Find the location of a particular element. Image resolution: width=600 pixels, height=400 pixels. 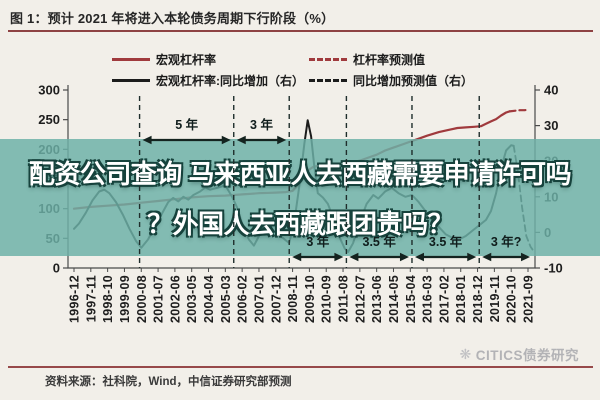

x-axis-tick-label: 2002-06 is located at coordinates (175, 299).